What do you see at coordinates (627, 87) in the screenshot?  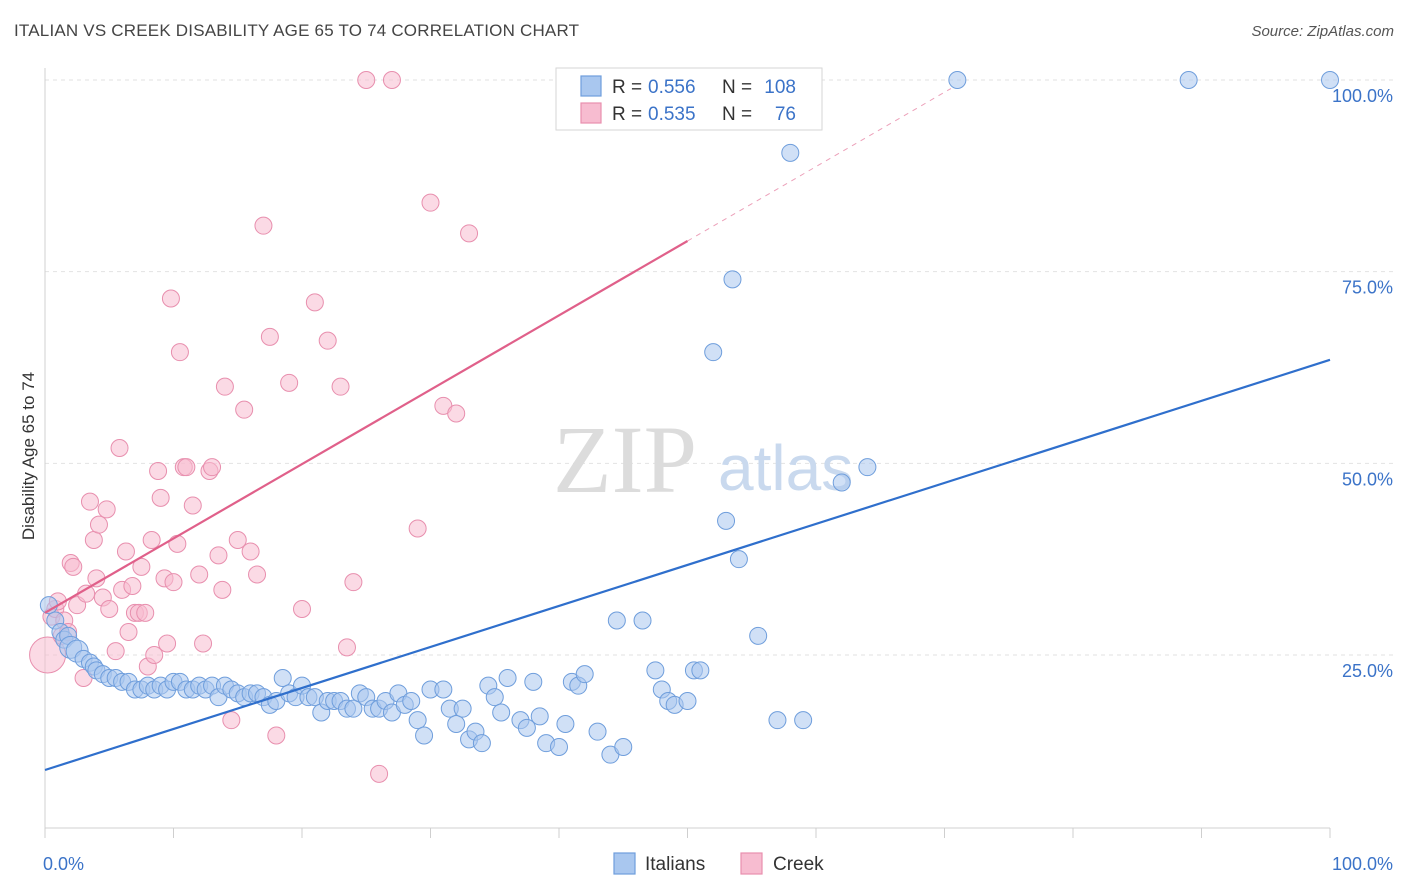 I see `legend-italians-r-label: R =` at bounding box center [627, 87].